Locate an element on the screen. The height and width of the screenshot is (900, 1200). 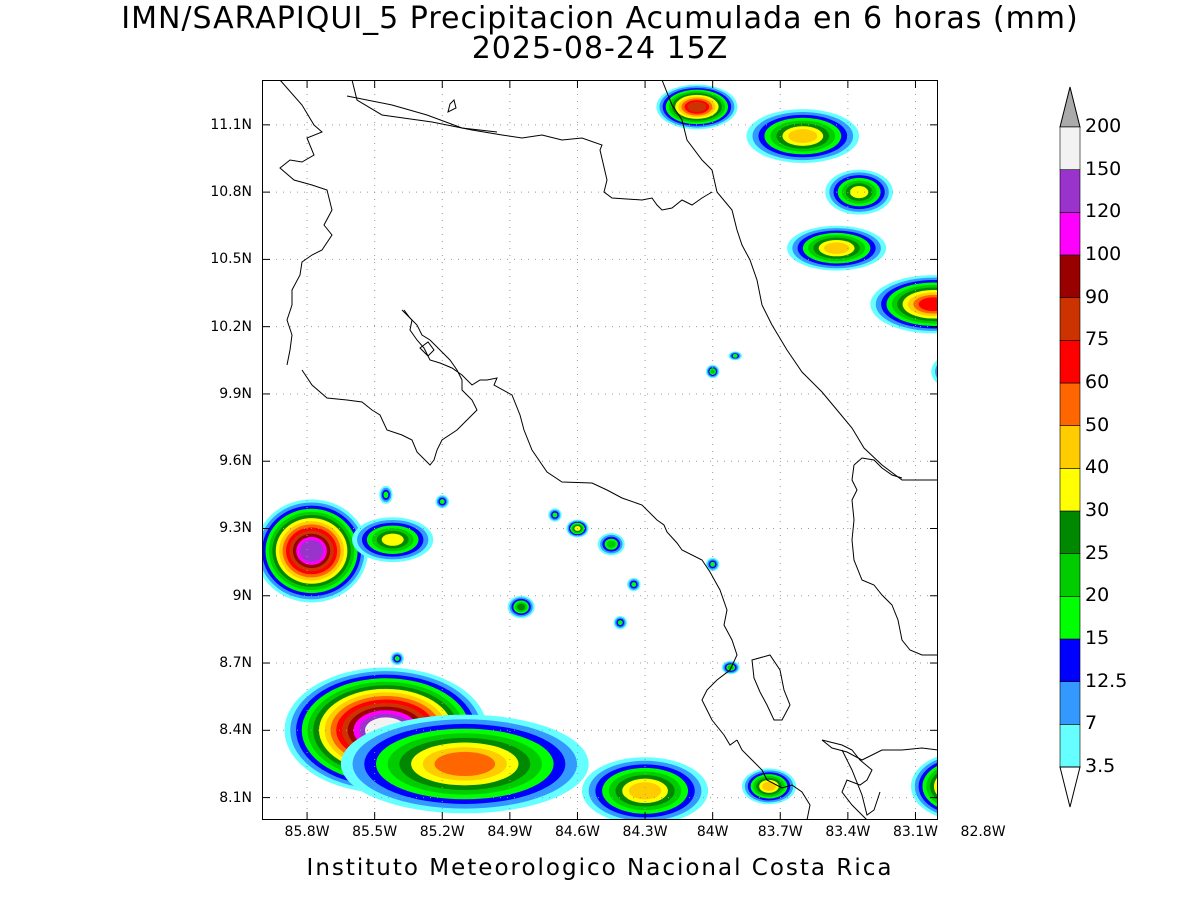
burica-cell is located at coordinates (924, 786).